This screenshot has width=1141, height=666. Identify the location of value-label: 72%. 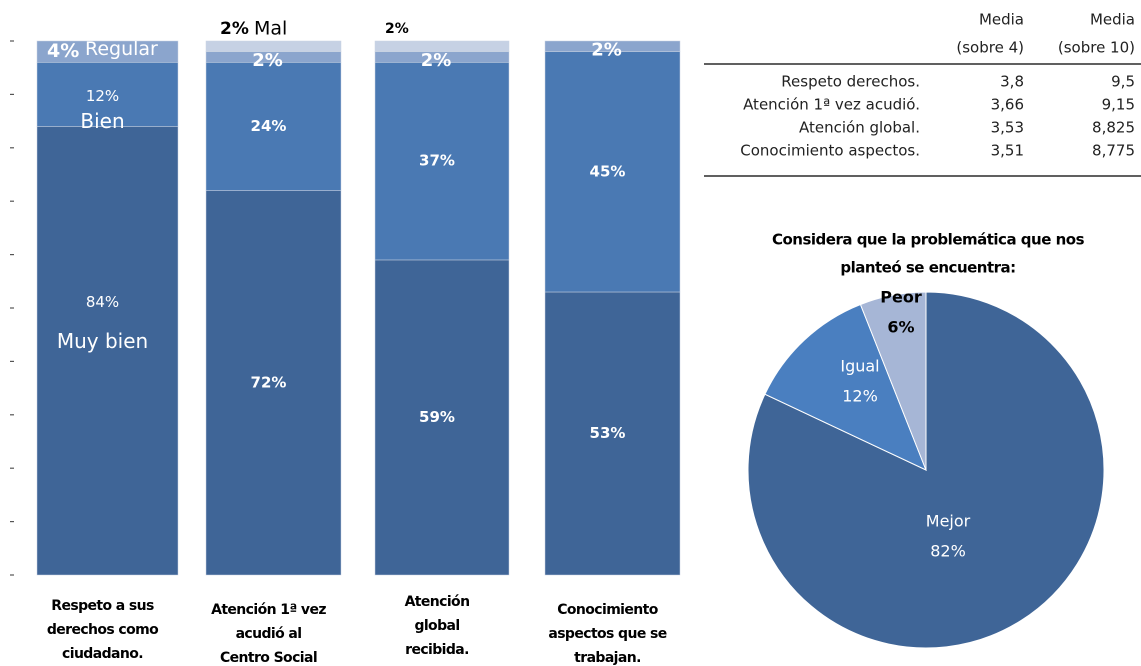
(269, 382).